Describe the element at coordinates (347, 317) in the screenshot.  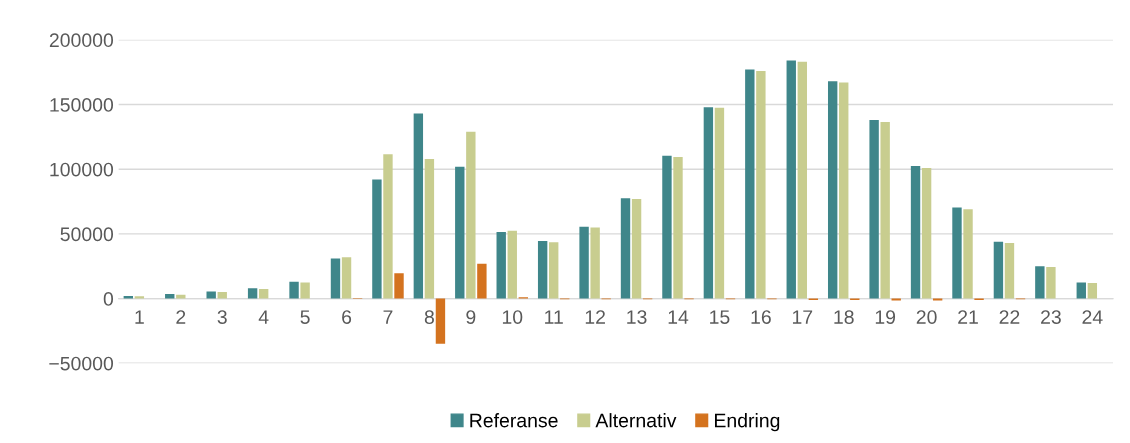
I see `x-tick-label: 6` at that location.